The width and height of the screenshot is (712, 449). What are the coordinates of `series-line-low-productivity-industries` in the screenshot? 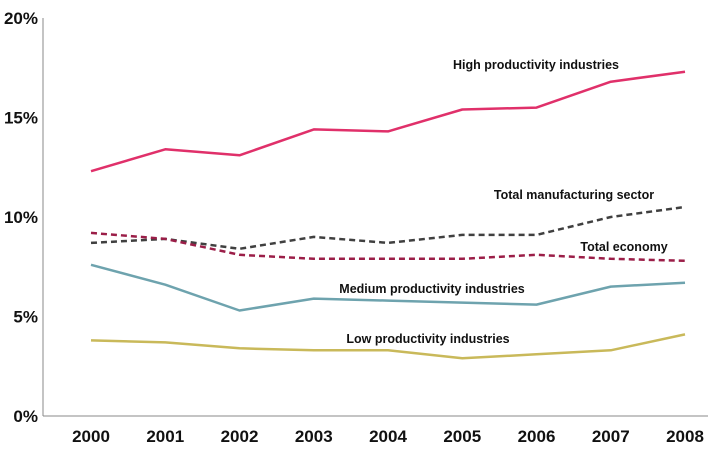 It's located at (388, 346).